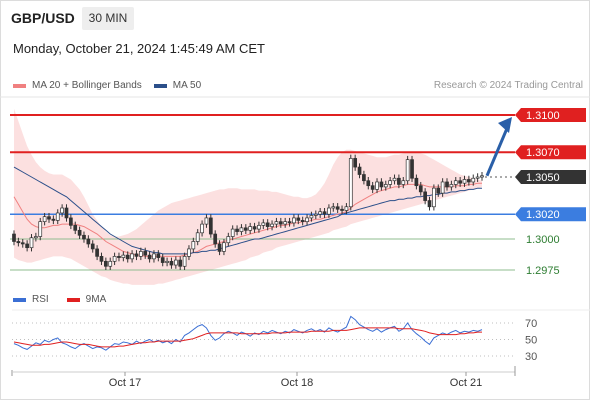  I want to click on ma50-legend-item: MA 50, so click(177, 85).